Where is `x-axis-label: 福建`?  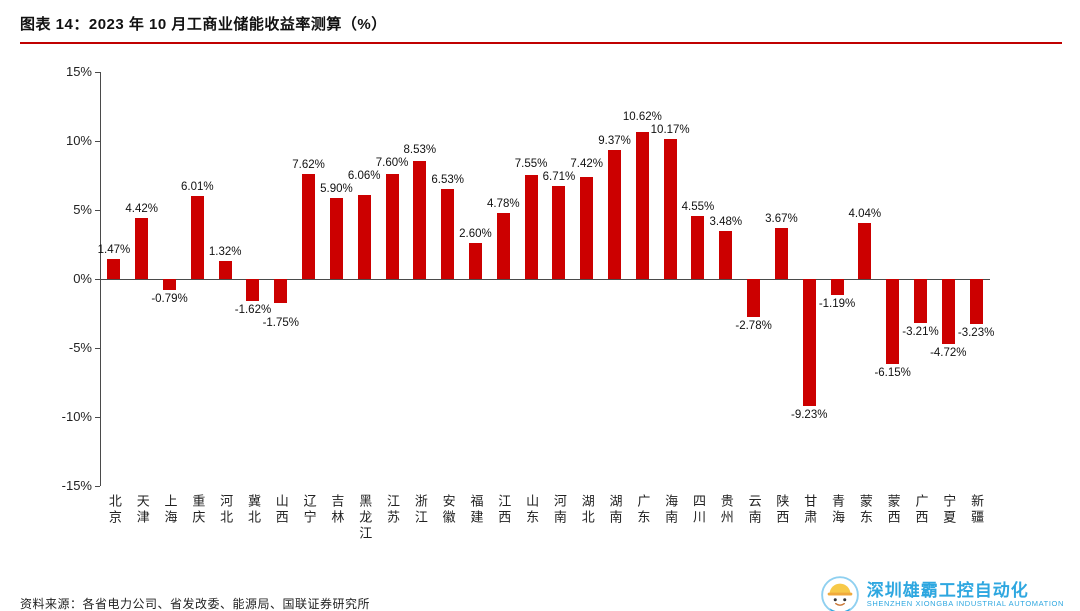
x-axis-label: 福建 is located at coordinates (476, 510).